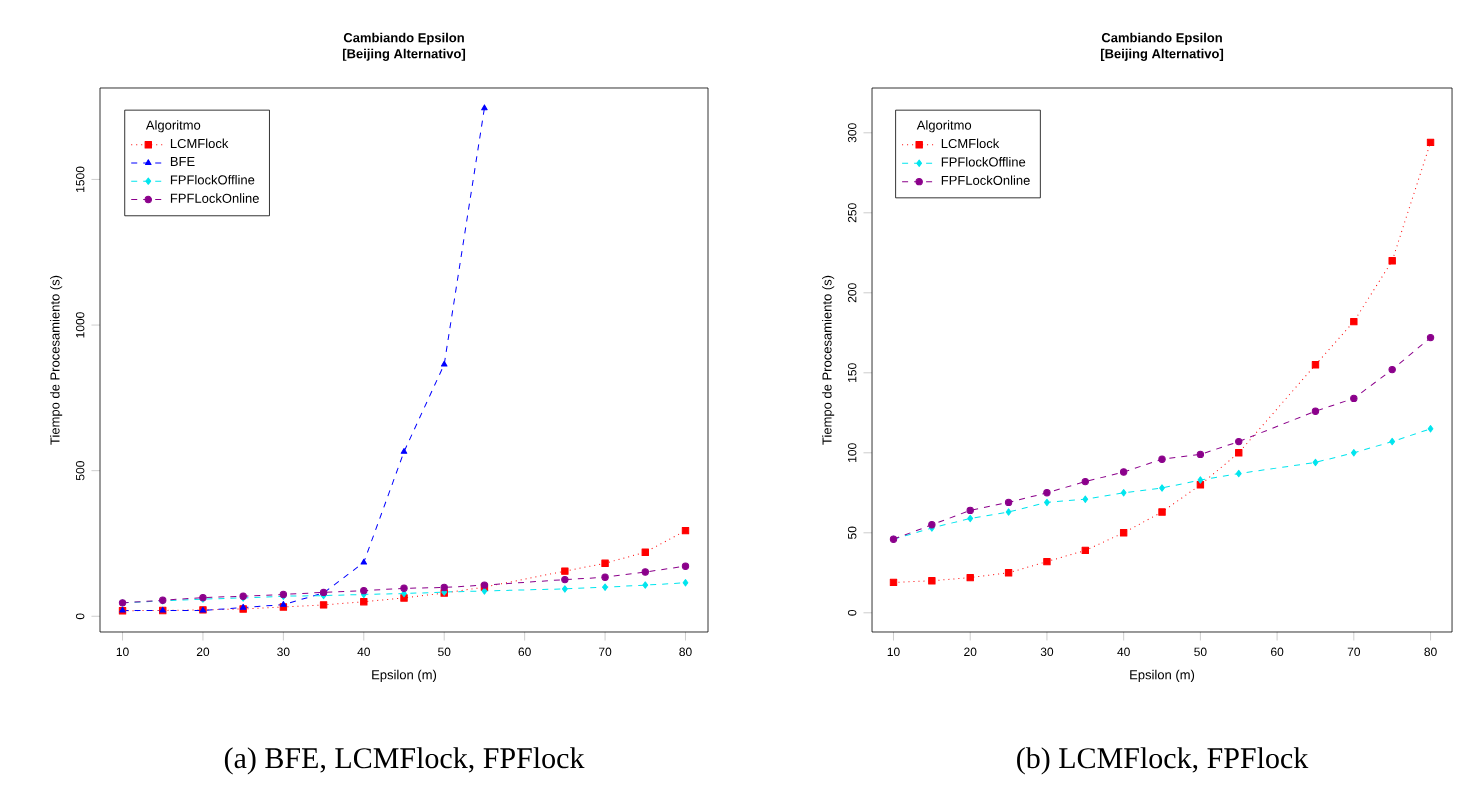 The image size is (1460, 804). Describe the element at coordinates (1163, 761) in the screenshot. I see `text: (b) LCMFlock, FPFlock` at that location.